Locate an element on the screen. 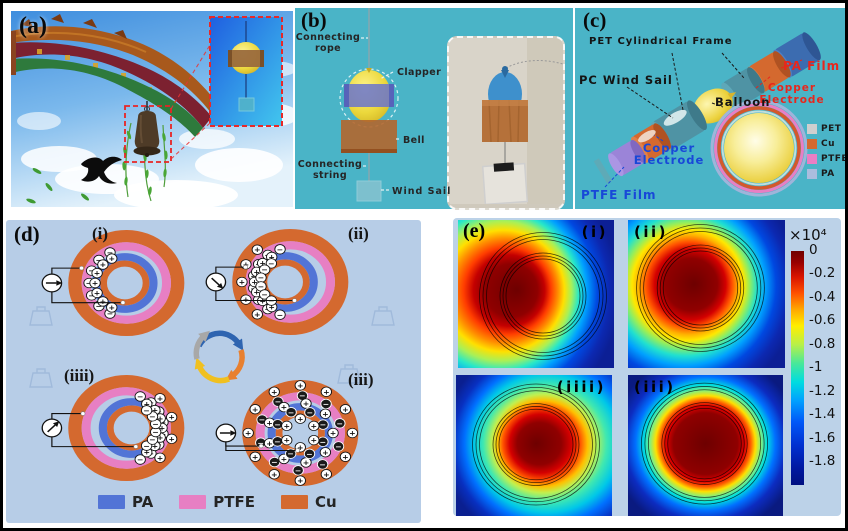  balloon-render is located at coordinates (715, 106).